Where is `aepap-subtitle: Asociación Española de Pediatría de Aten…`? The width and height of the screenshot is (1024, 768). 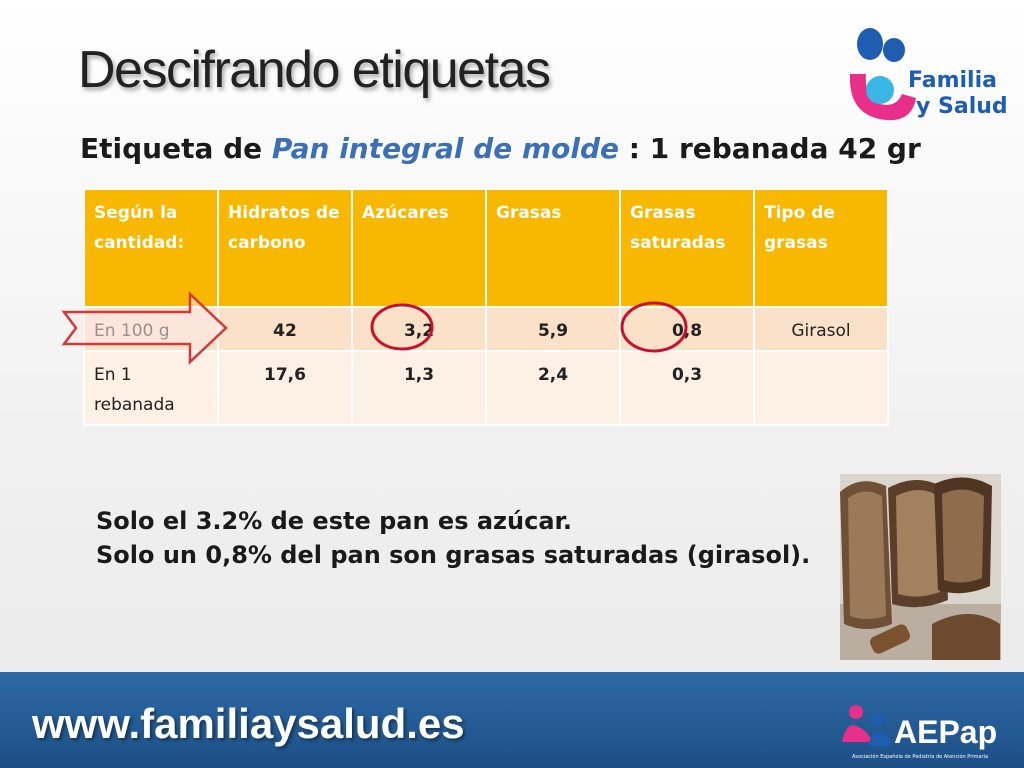 aepap-subtitle: Asociación Española de Pediatría de Aten… is located at coordinates (920, 757).